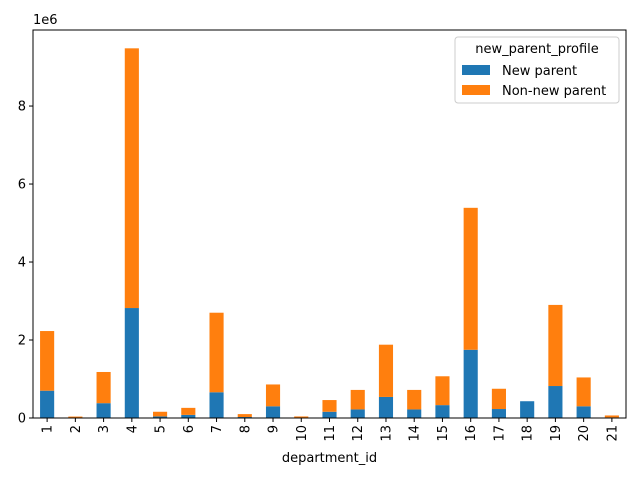 The image size is (640, 480). I want to click on x-tick-label: 2, so click(76, 429).